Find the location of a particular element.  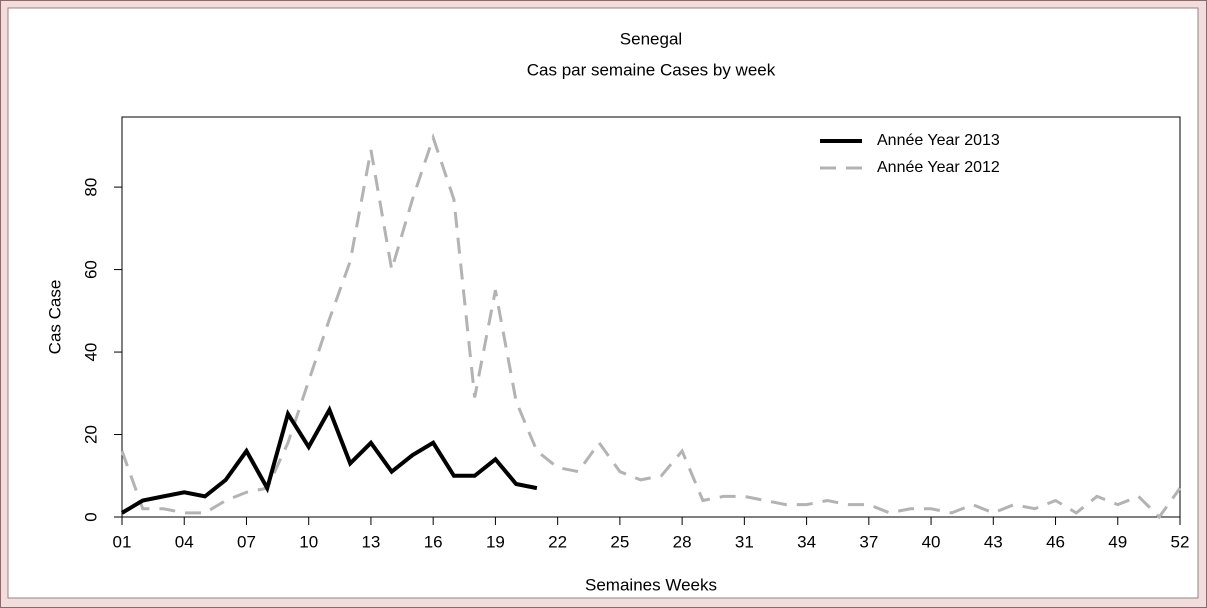

legend-label: Année Year 2012 is located at coordinates (938, 167).